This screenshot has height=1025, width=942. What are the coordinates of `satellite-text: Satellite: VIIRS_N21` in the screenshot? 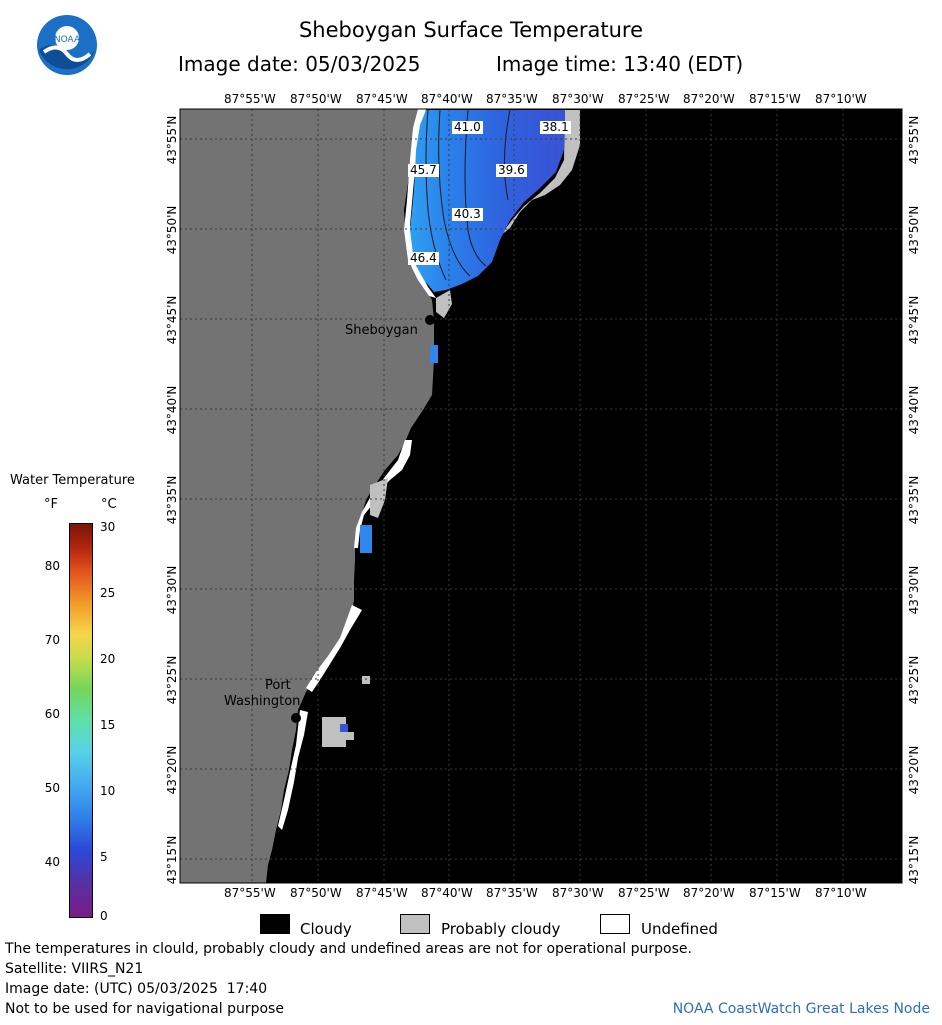 It's located at (74, 969).